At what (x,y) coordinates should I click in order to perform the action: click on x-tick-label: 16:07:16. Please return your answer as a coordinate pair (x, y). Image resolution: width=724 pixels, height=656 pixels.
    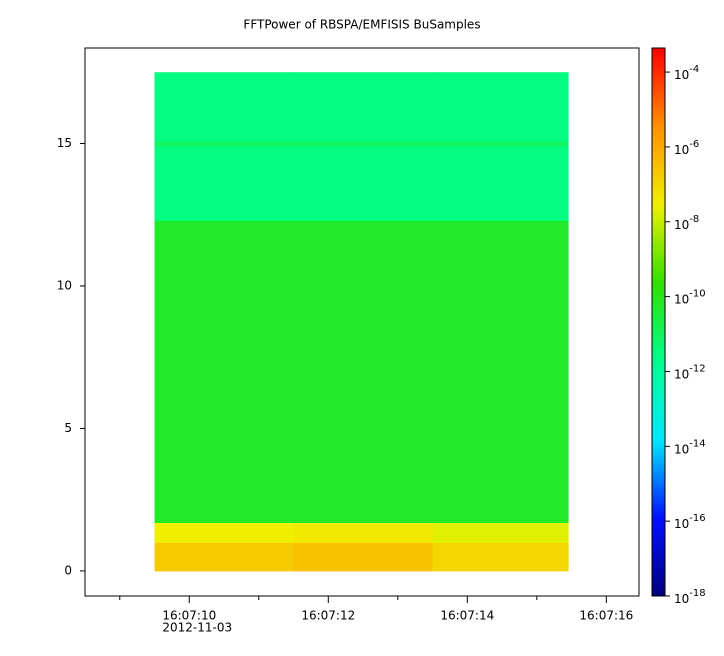
    Looking at the image, I should click on (606, 616).